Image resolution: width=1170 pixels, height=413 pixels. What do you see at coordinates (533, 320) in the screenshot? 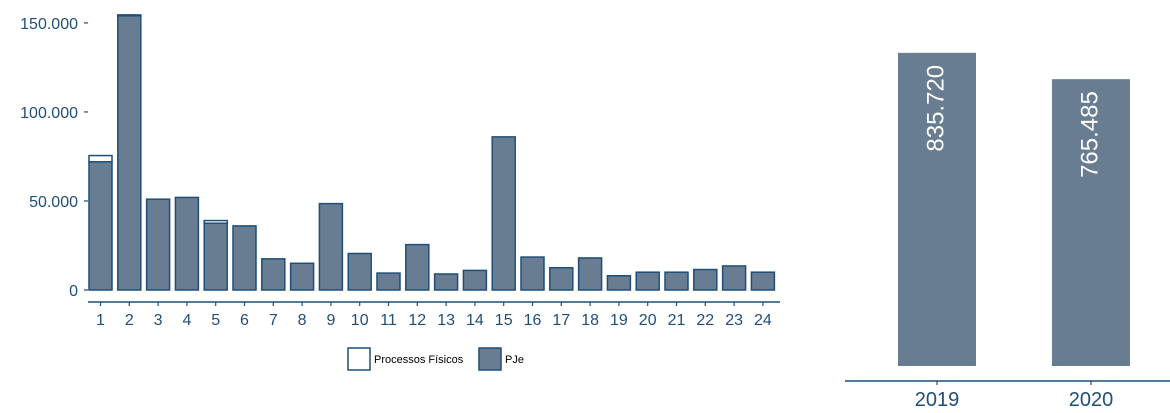
I see `x-tick-label: 16` at bounding box center [533, 320].